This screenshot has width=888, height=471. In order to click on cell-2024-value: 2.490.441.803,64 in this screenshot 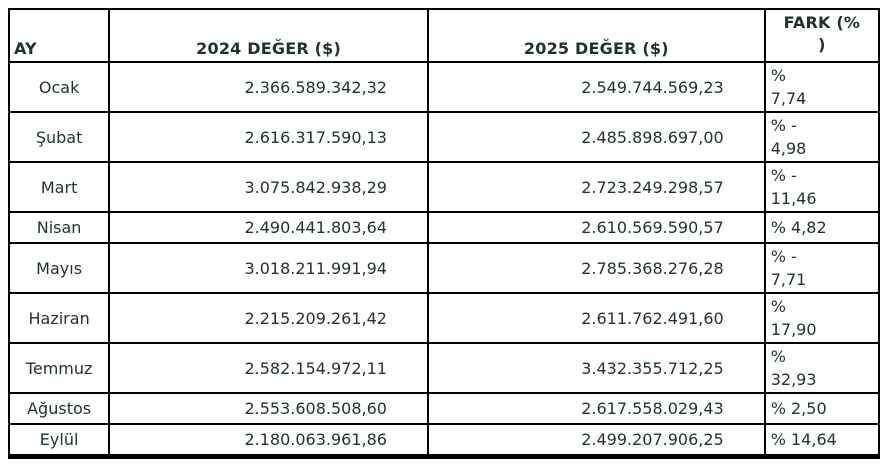, I will do `click(268, 227)`.